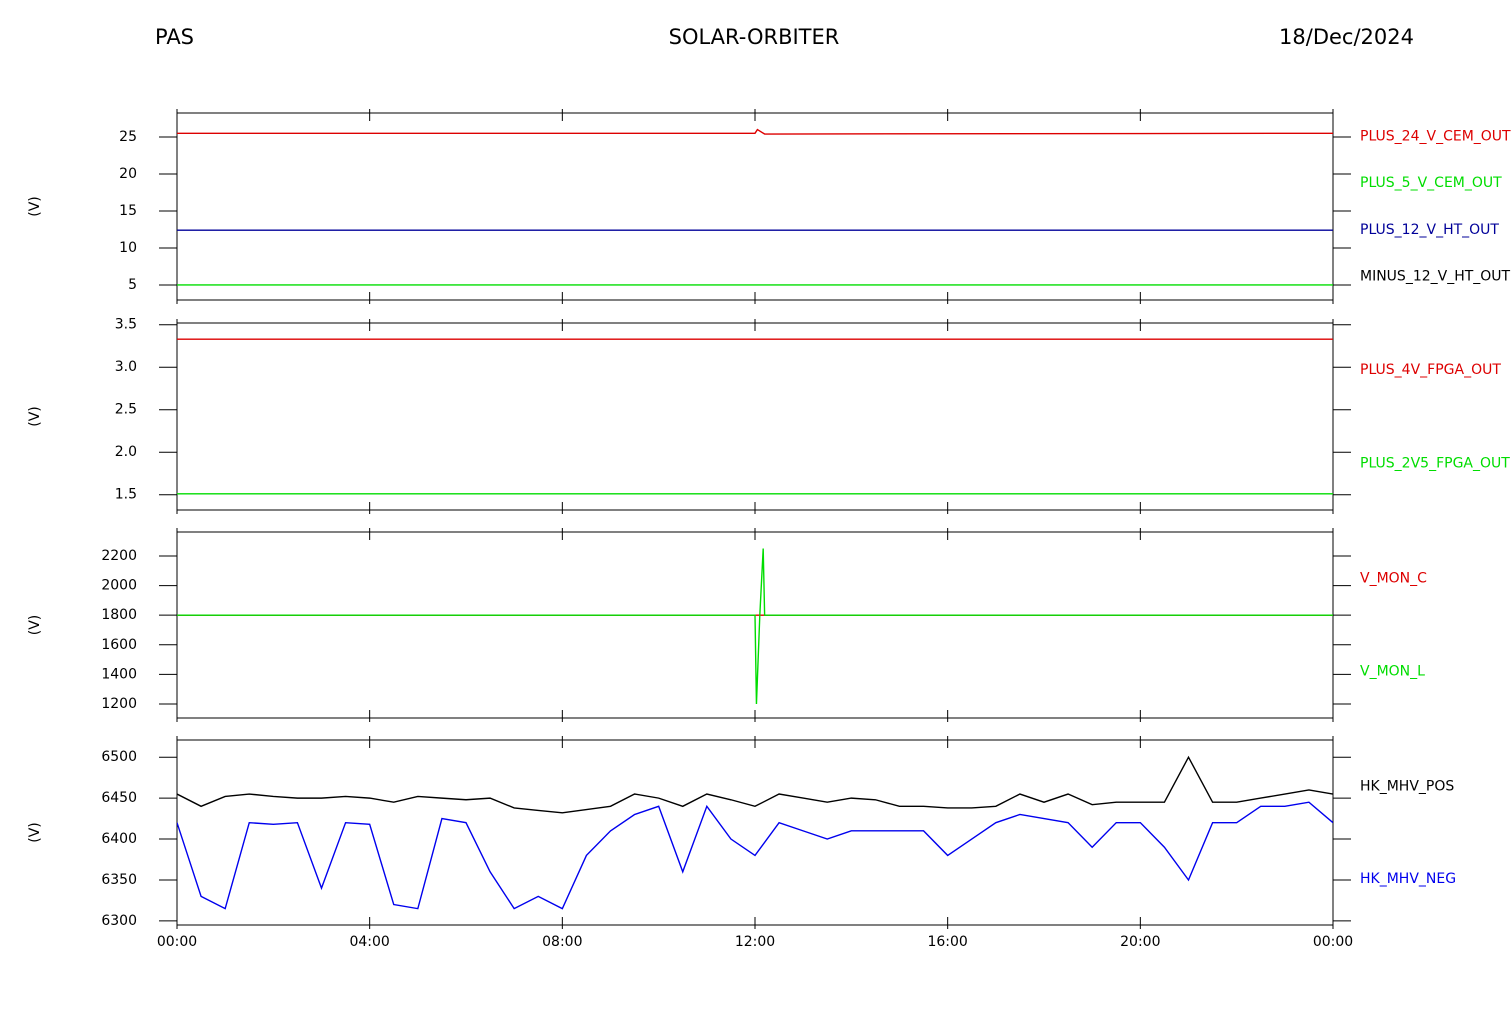 This screenshot has height=1020, width=1512. Describe the element at coordinates (1430, 370) in the screenshot. I see `legend-label: PLUS_4V_FPGA_OUT` at that location.